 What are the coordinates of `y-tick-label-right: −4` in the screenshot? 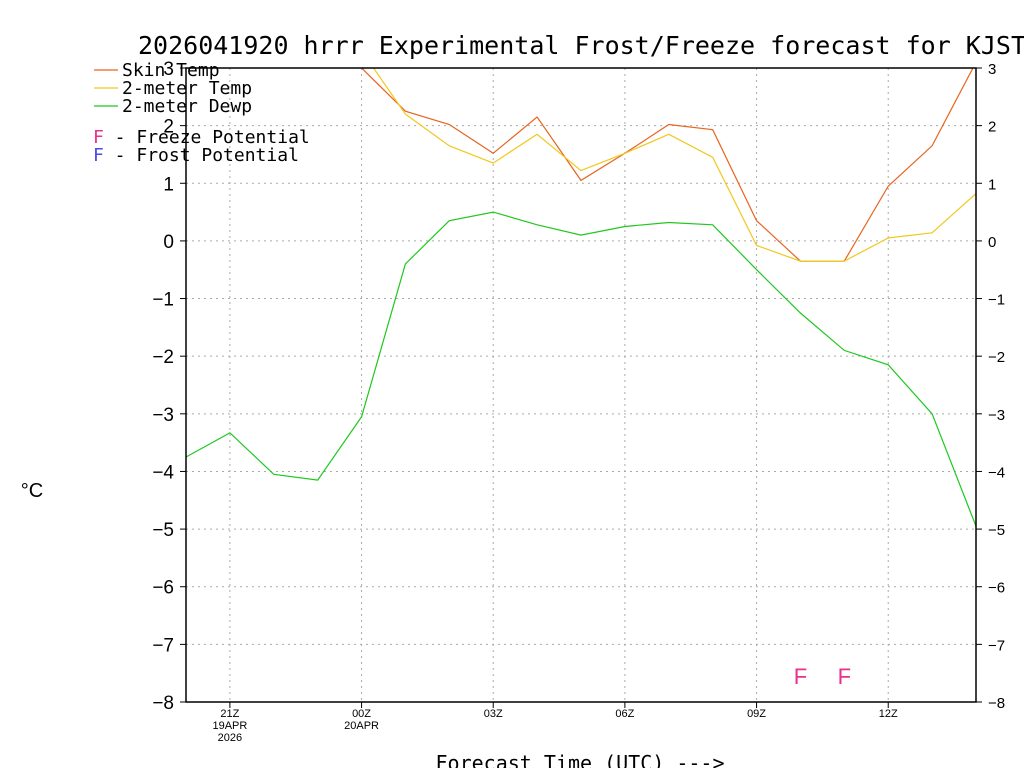 It's located at (996, 472).